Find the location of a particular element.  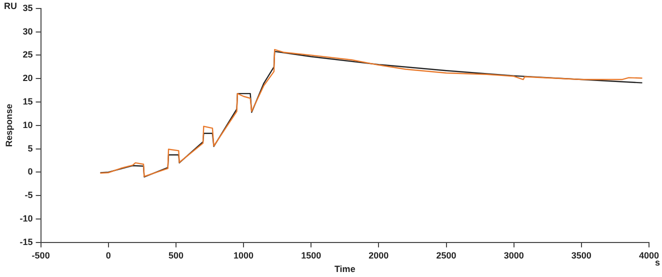

y-tick-label: 25 is located at coordinates (27, 55).